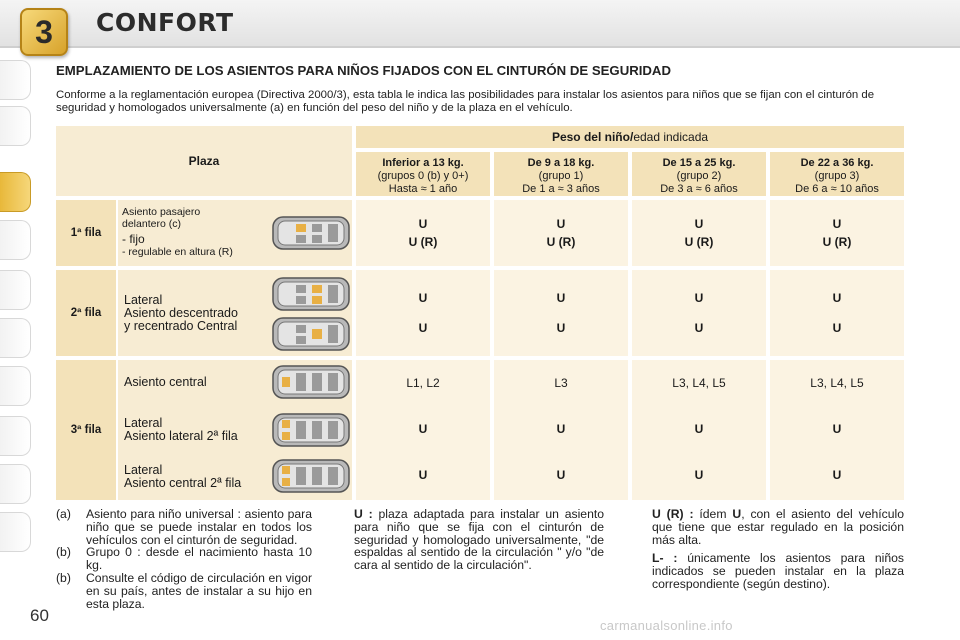 The height and width of the screenshot is (640, 960). I want to click on peso-header-rest: edad indicada, so click(671, 137).